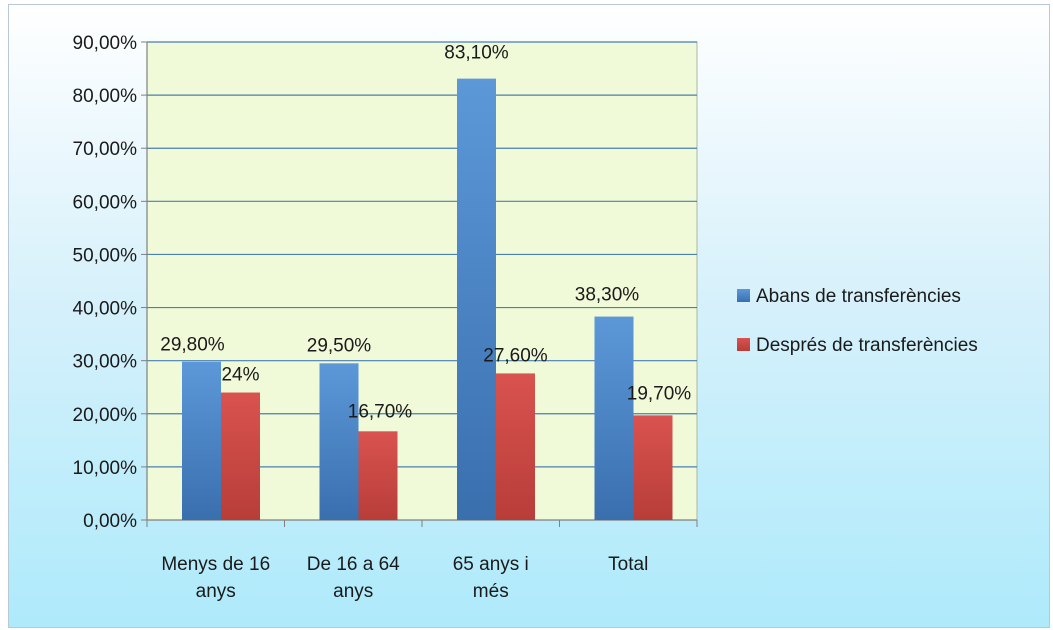 The width and height of the screenshot is (1053, 630). What do you see at coordinates (215, 578) in the screenshot?
I see `x-category-label: Menys de 16 anys` at bounding box center [215, 578].